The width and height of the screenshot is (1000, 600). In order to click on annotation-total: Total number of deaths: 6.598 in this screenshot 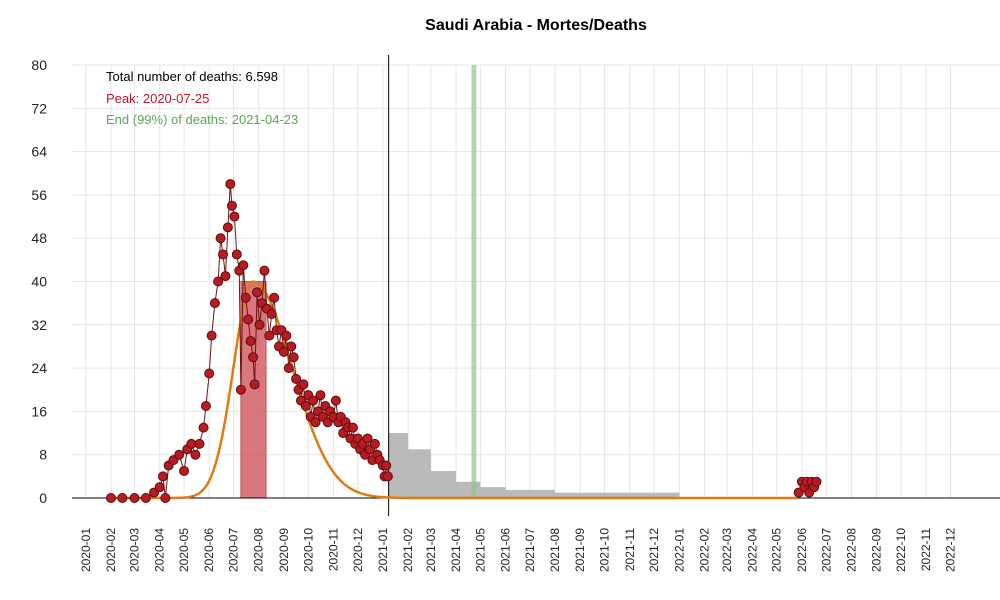, I will do `click(192, 76)`.